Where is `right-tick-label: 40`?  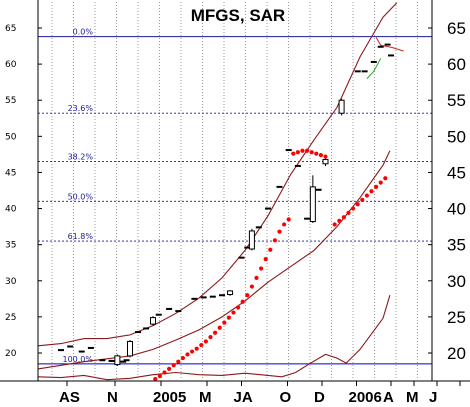
right-tick-label: 40 is located at coordinates (456, 209).